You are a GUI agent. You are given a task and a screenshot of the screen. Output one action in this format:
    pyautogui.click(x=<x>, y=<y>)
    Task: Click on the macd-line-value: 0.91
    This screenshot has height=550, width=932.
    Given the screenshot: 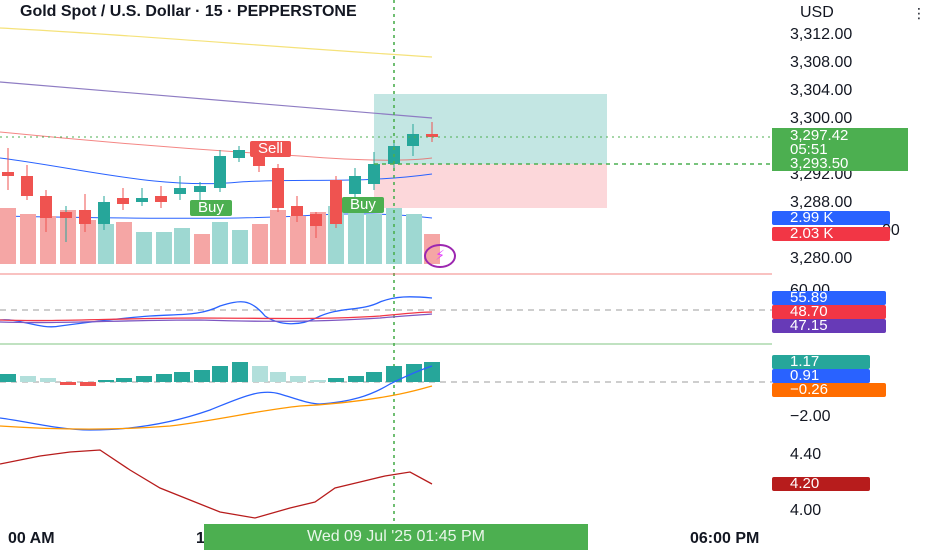 What is the action you would take?
    pyautogui.click(x=821, y=375)
    